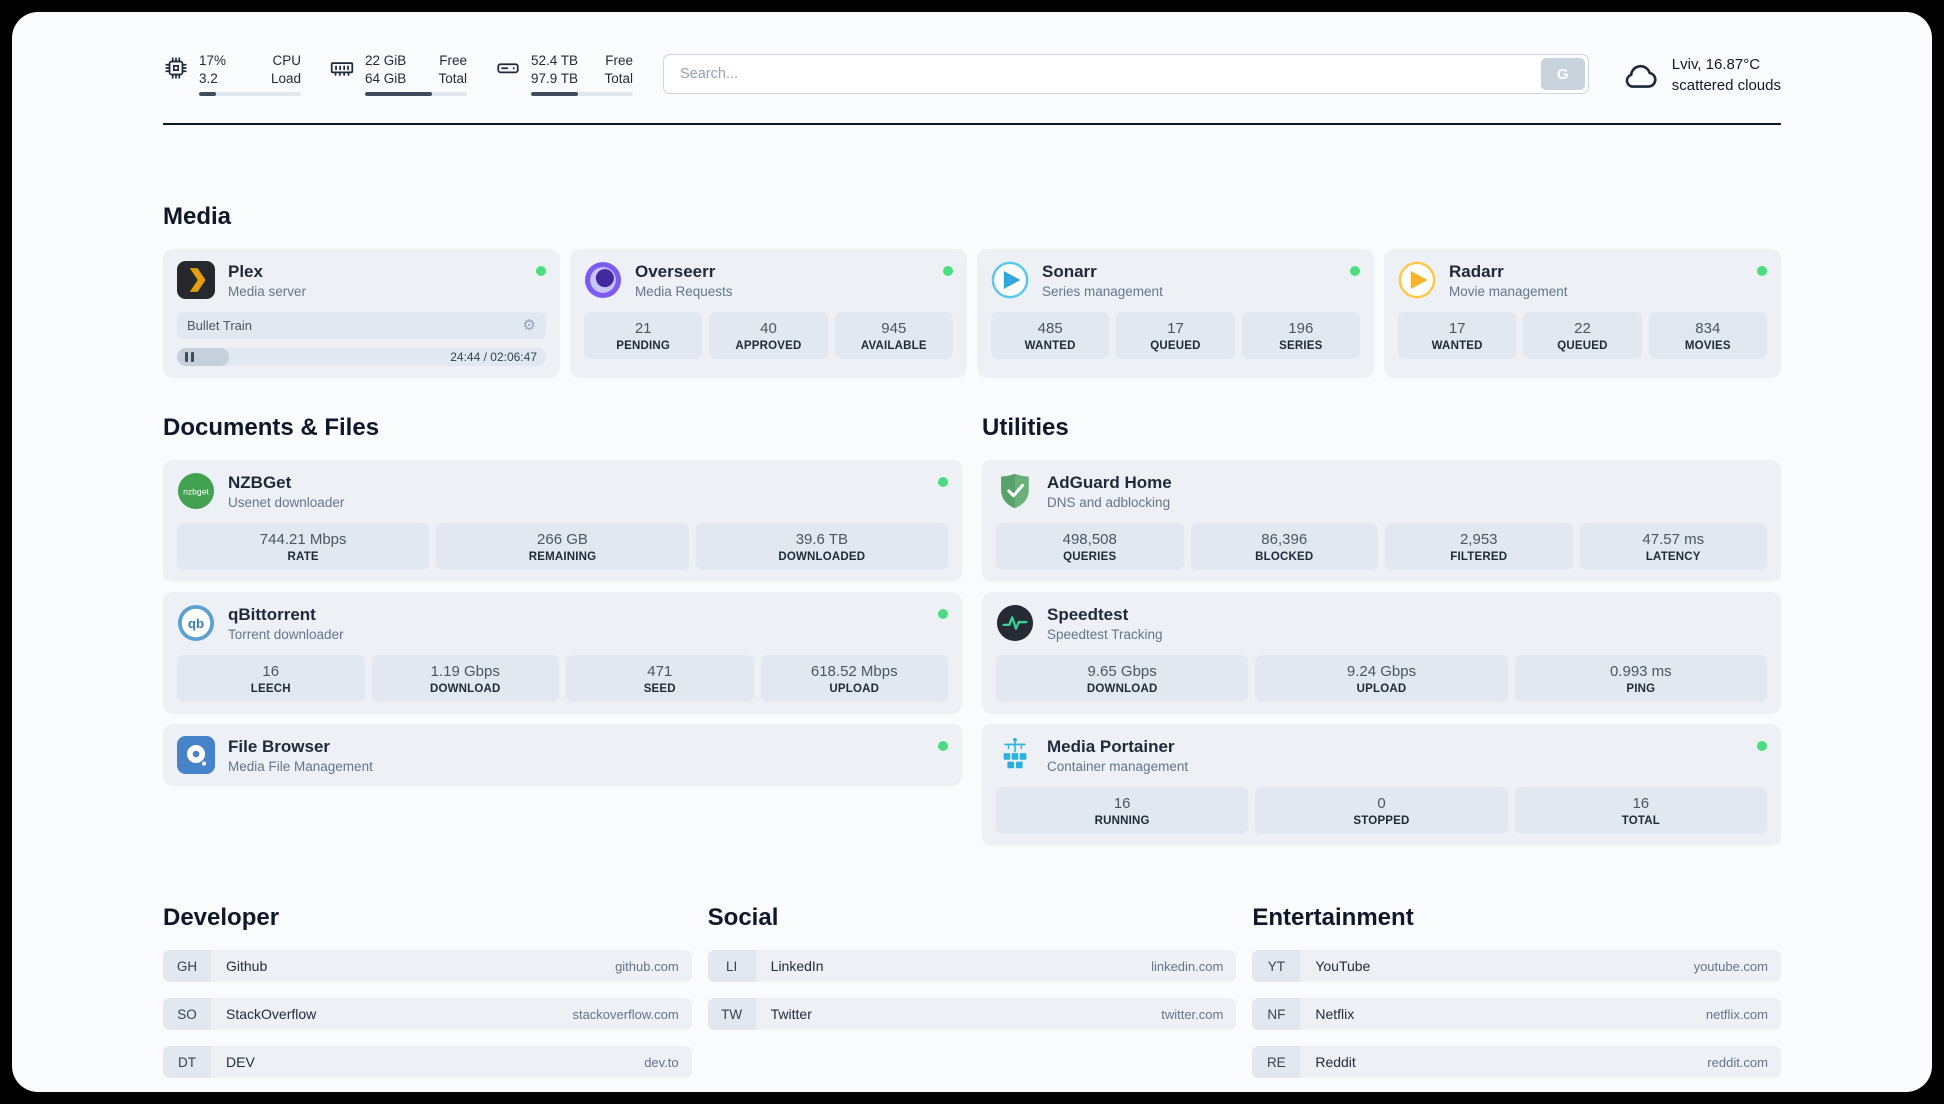  I want to click on bookmark-github: GH Github github.com, so click(427, 966).